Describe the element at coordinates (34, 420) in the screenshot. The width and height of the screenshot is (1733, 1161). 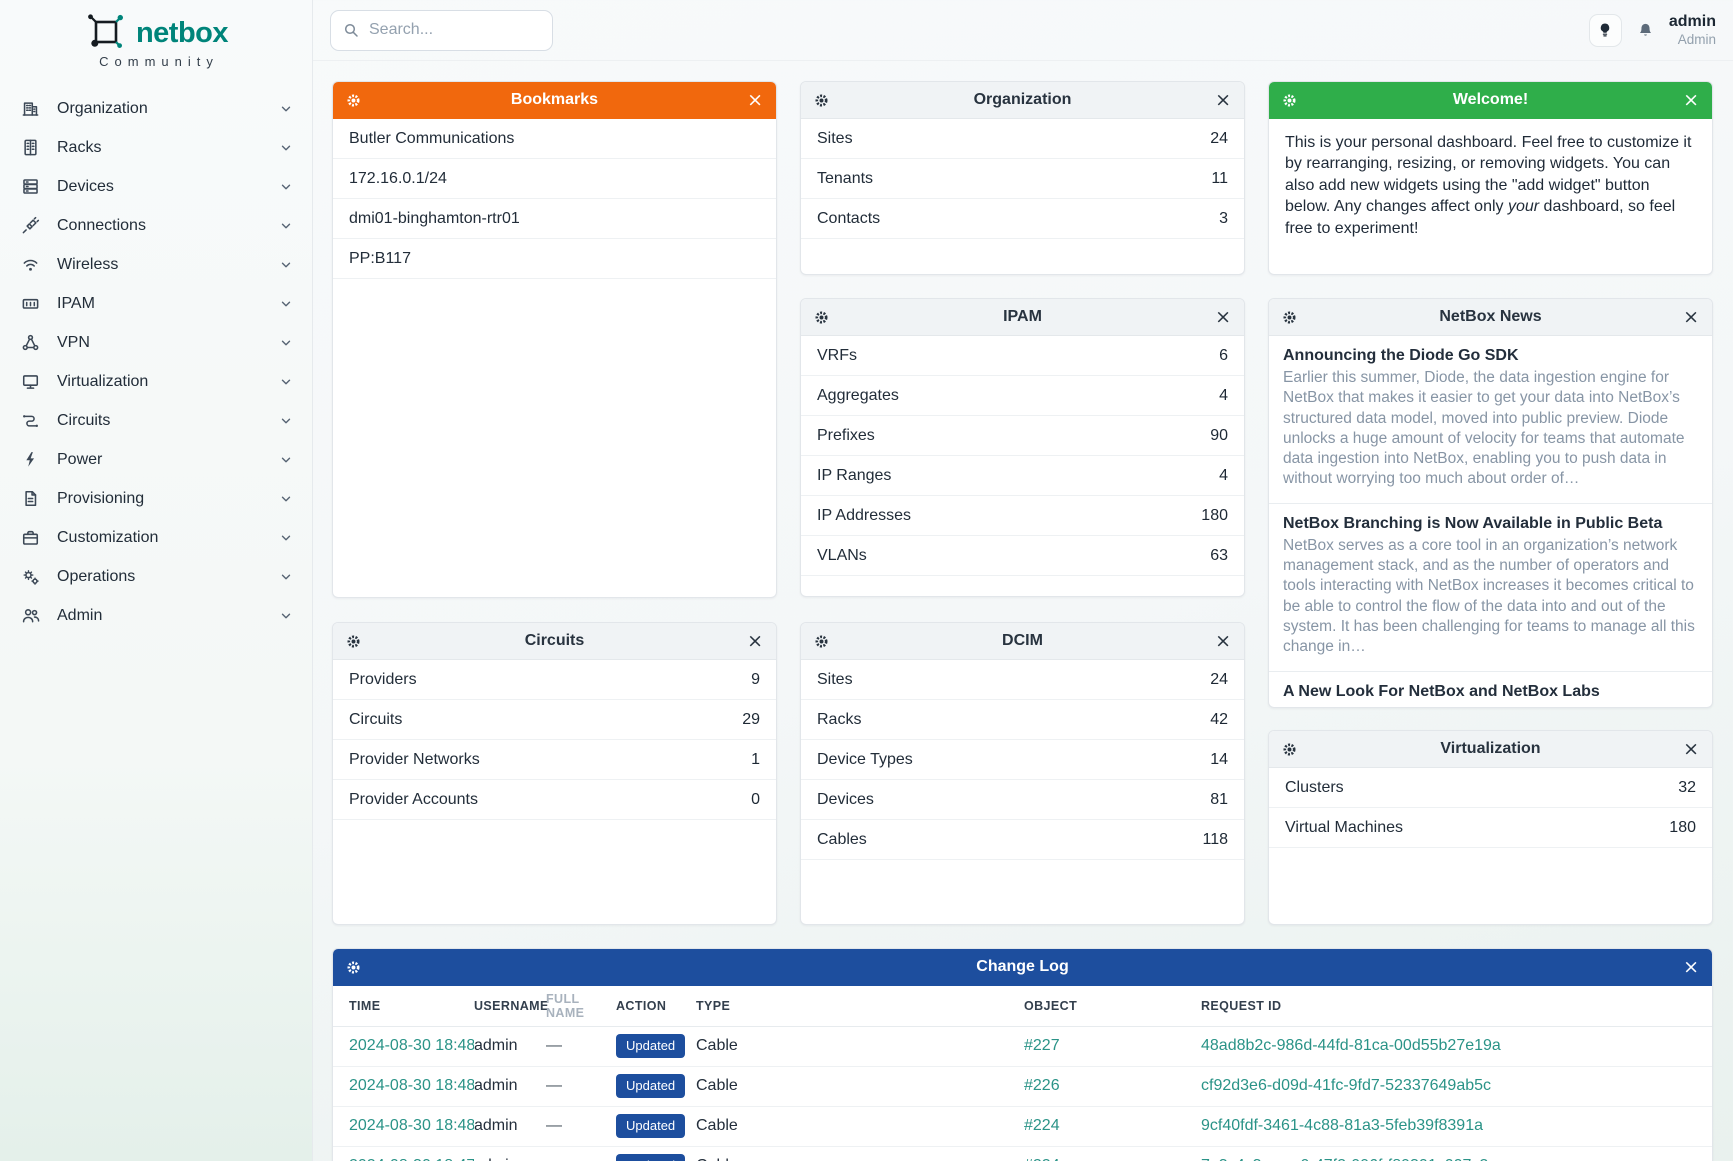
I see `transit-icon` at that location.